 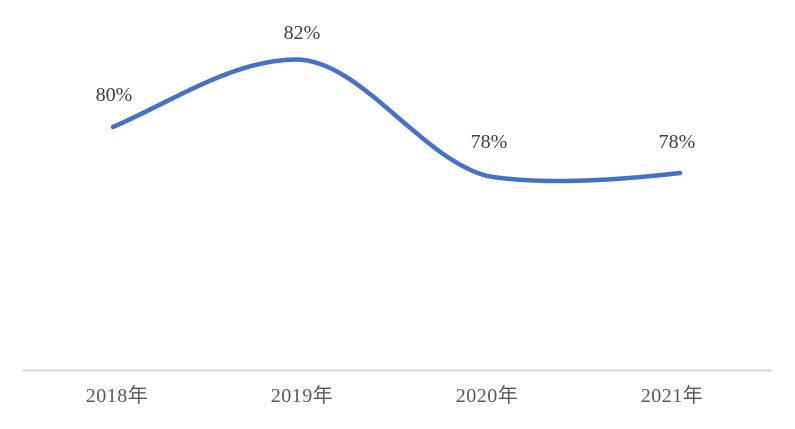 What do you see at coordinates (302, 396) in the screenshot?
I see `axis-label-2019: 2019年` at bounding box center [302, 396].